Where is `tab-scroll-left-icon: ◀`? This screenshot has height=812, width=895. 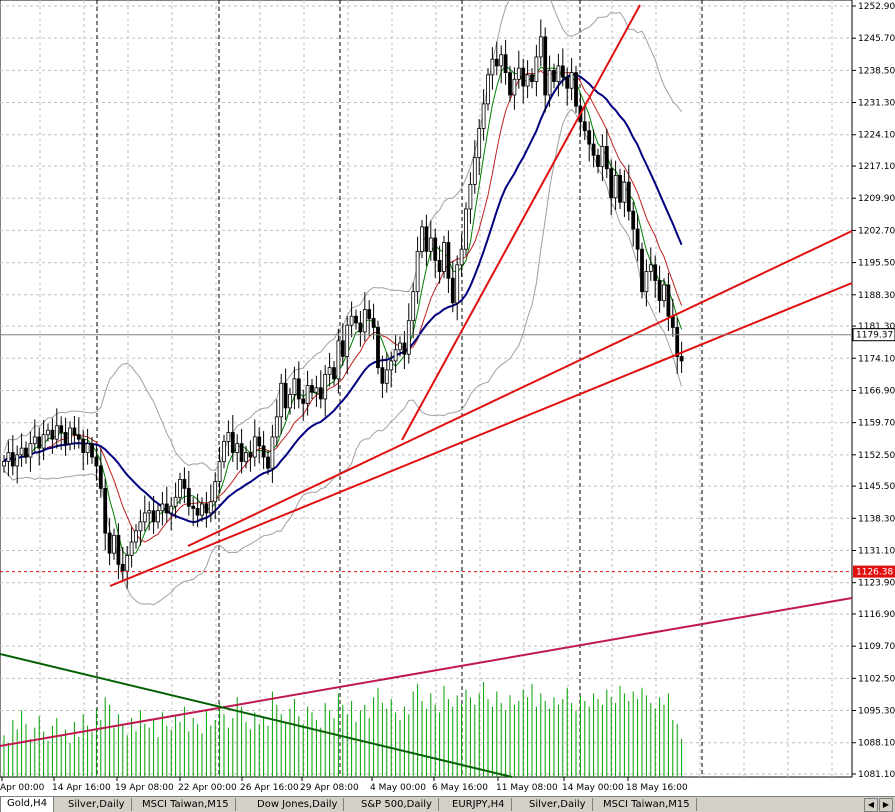
tab-scroll-left-icon: ◀ is located at coordinates (871, 805).